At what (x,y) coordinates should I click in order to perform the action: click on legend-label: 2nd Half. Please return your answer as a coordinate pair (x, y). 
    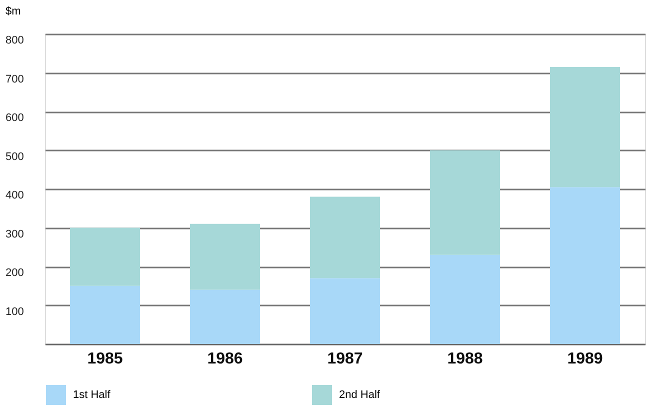
    Looking at the image, I should click on (360, 395).